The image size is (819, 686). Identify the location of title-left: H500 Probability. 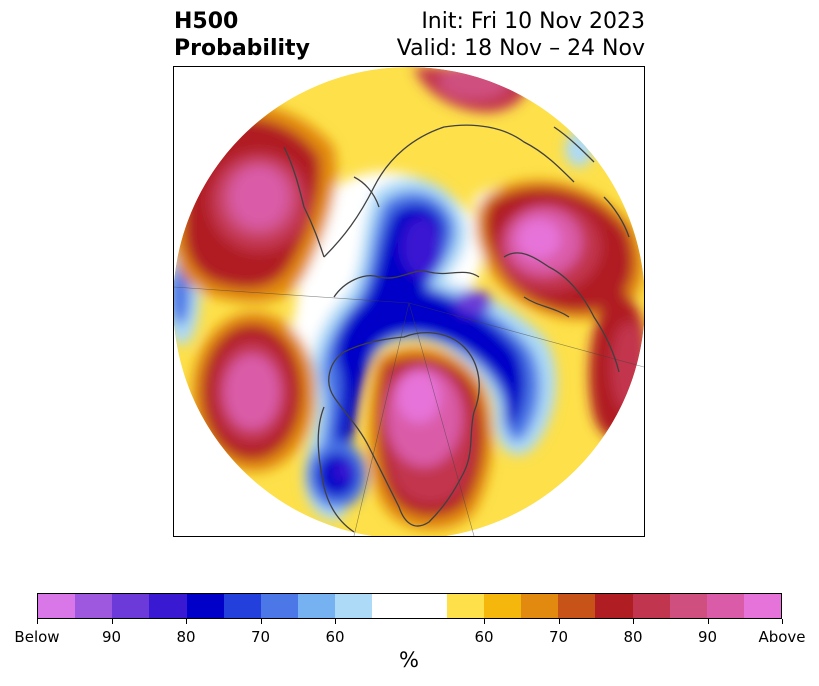
(242, 35).